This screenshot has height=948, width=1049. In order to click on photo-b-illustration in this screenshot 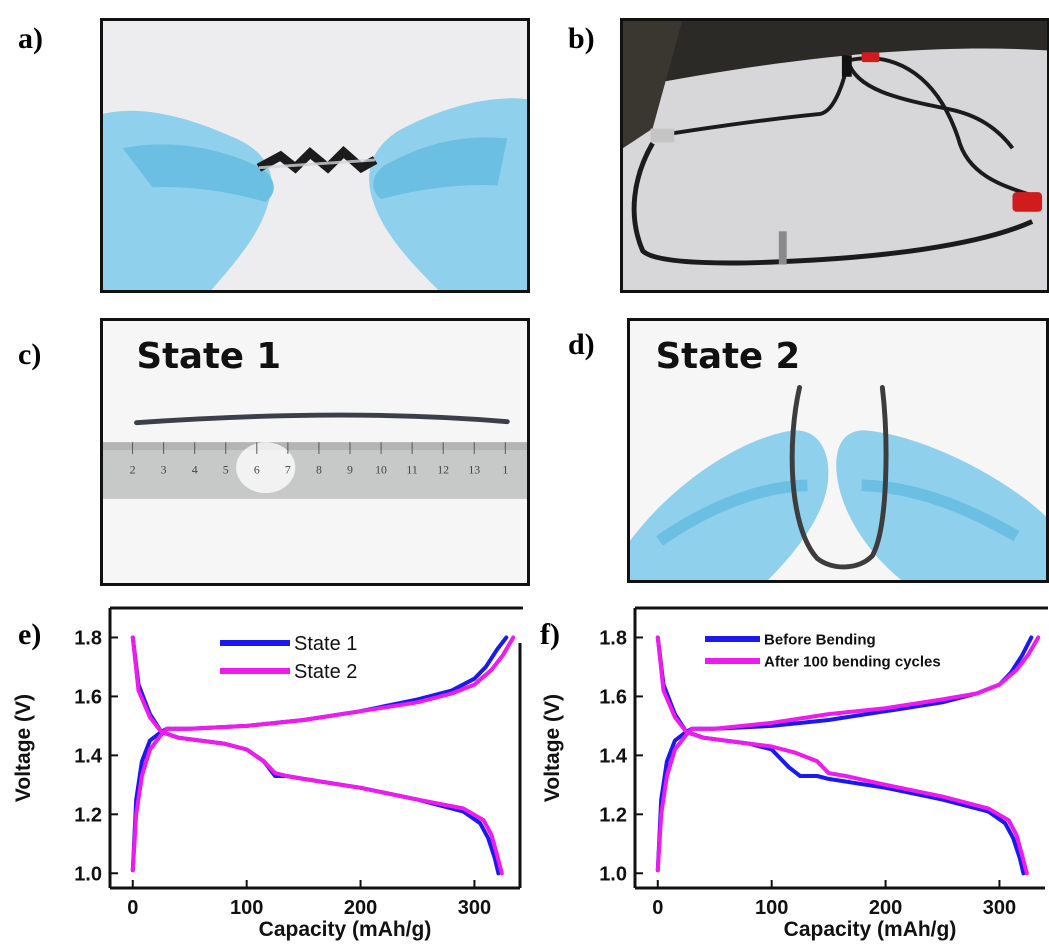, I will do `click(835, 155)`.